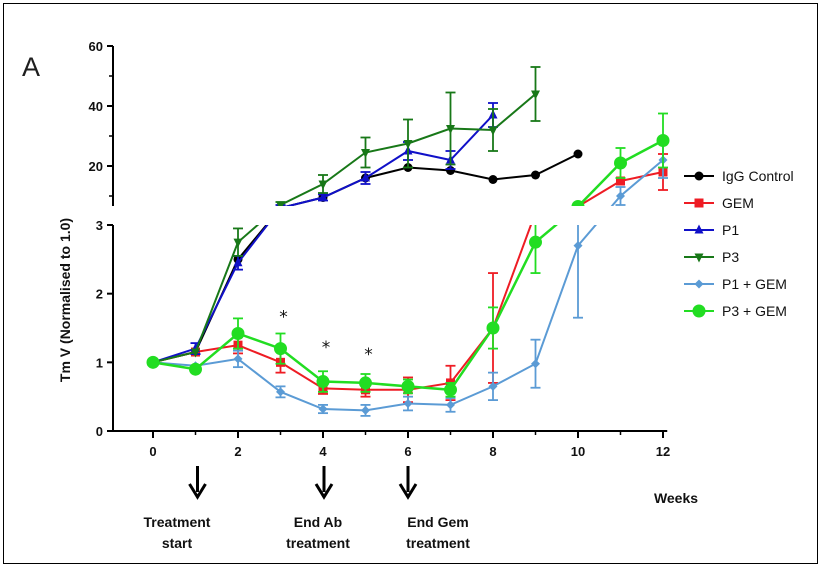 The height and width of the screenshot is (569, 823). I want to click on x-unit-label: Weeks, so click(676, 498).